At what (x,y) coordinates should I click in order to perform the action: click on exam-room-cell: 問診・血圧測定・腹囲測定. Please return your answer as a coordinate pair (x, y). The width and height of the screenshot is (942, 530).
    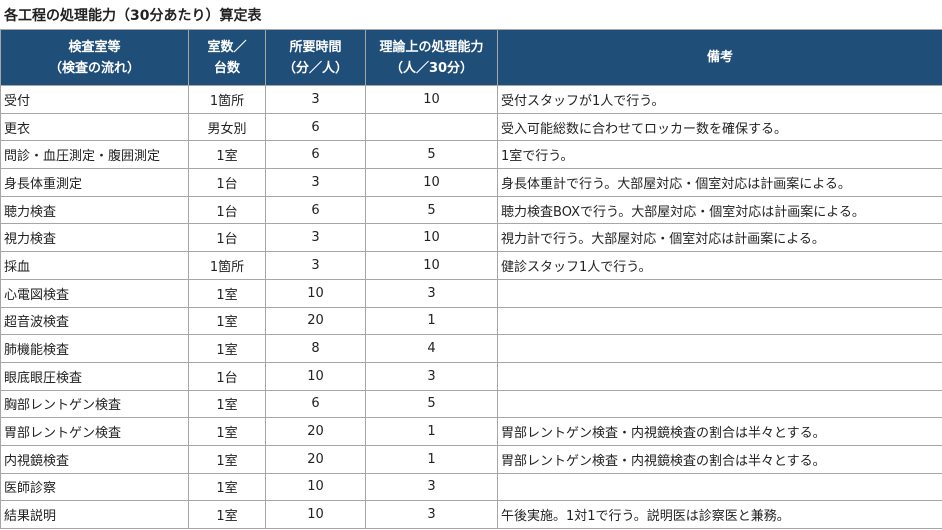
    Looking at the image, I should click on (94, 155).